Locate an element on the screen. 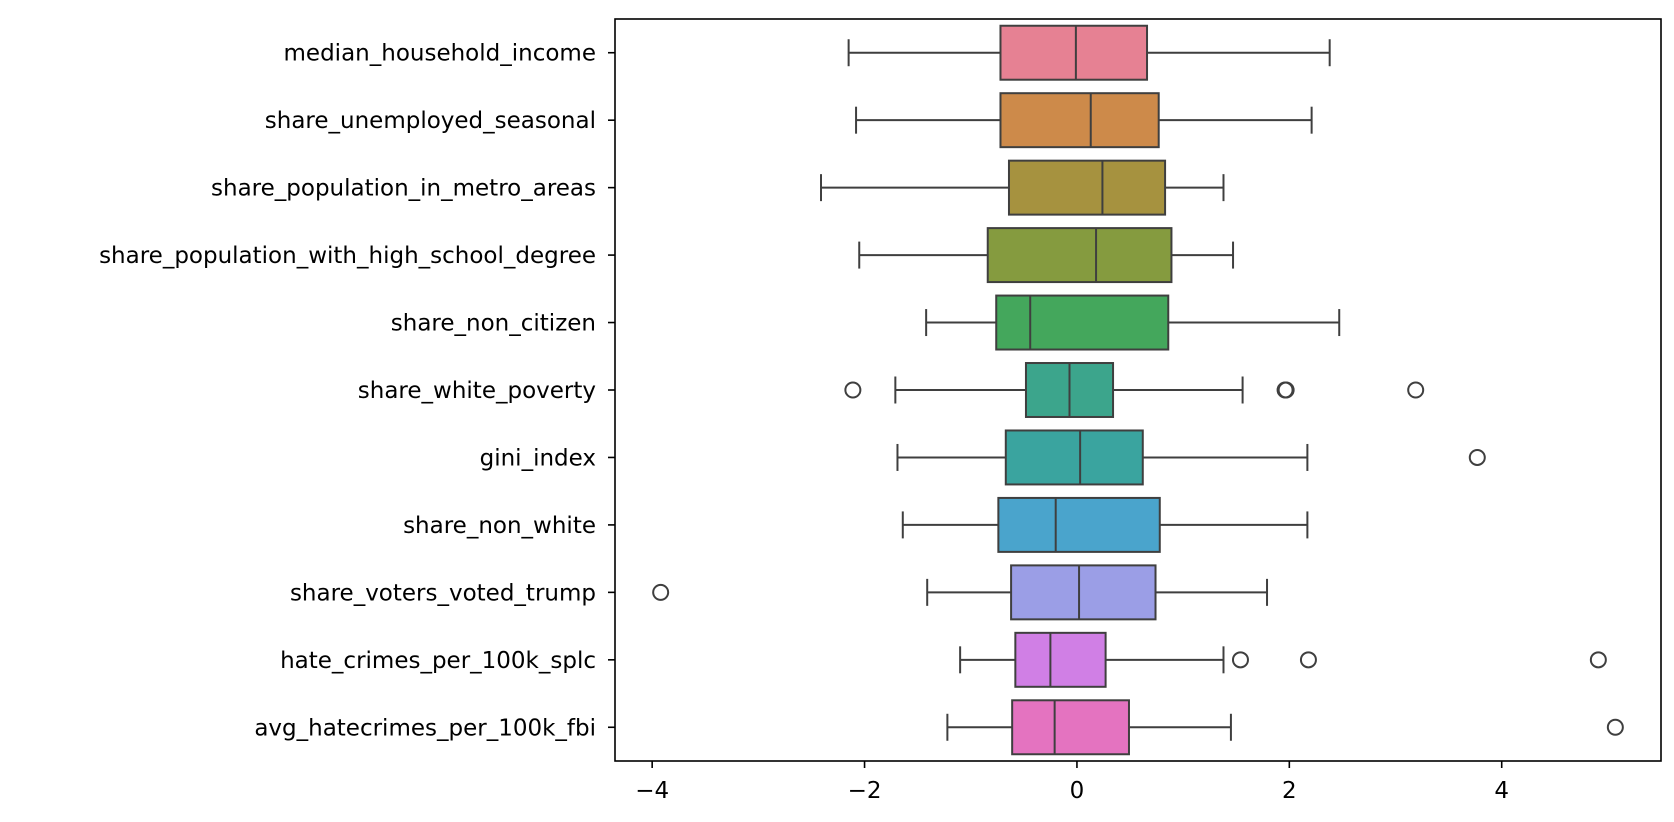  box-group-share_unemployed_seasonal is located at coordinates (1084, 120).